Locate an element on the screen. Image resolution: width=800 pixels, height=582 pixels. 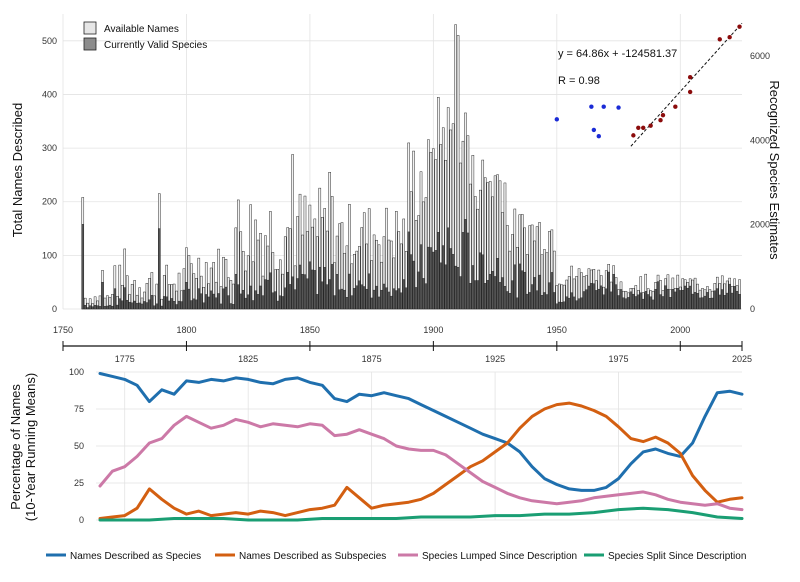
fit-line is located at coordinates (686, 84).